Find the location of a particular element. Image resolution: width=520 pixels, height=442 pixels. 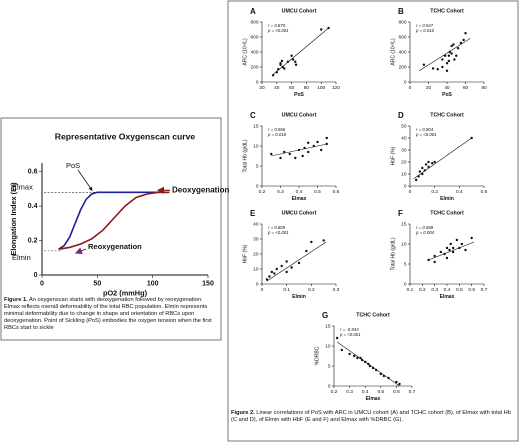

x-tick-label: 20 is located at coordinates (429, 88).